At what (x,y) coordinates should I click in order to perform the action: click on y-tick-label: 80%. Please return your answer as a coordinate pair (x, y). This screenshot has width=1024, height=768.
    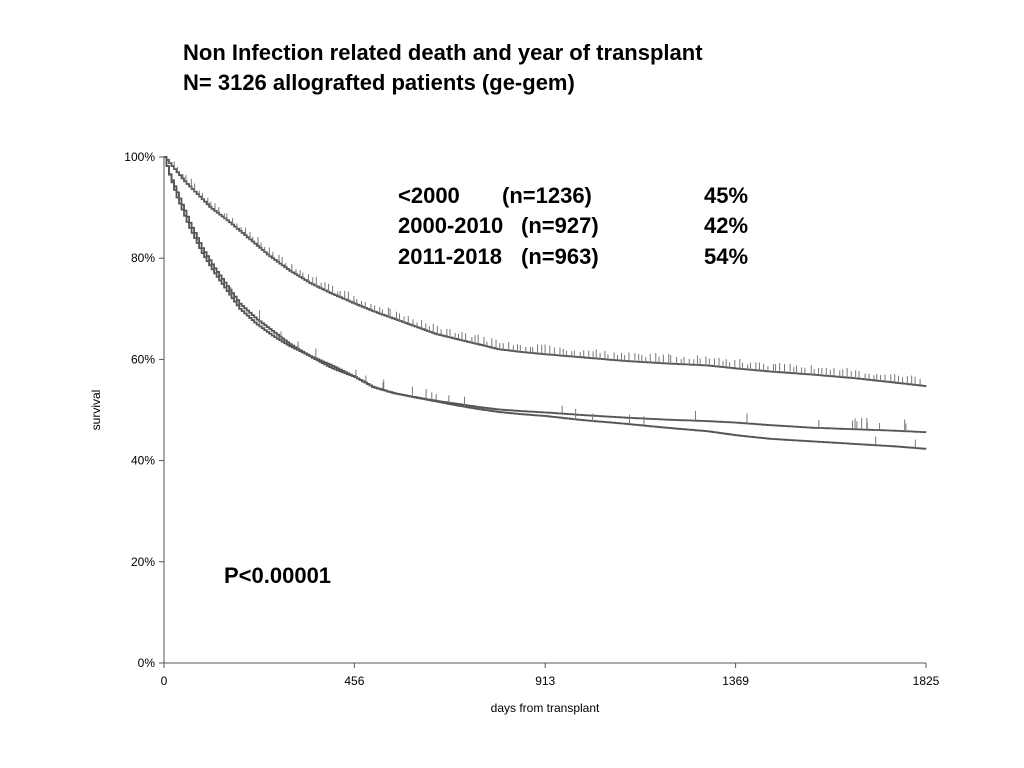
    Looking at the image, I should click on (143, 258).